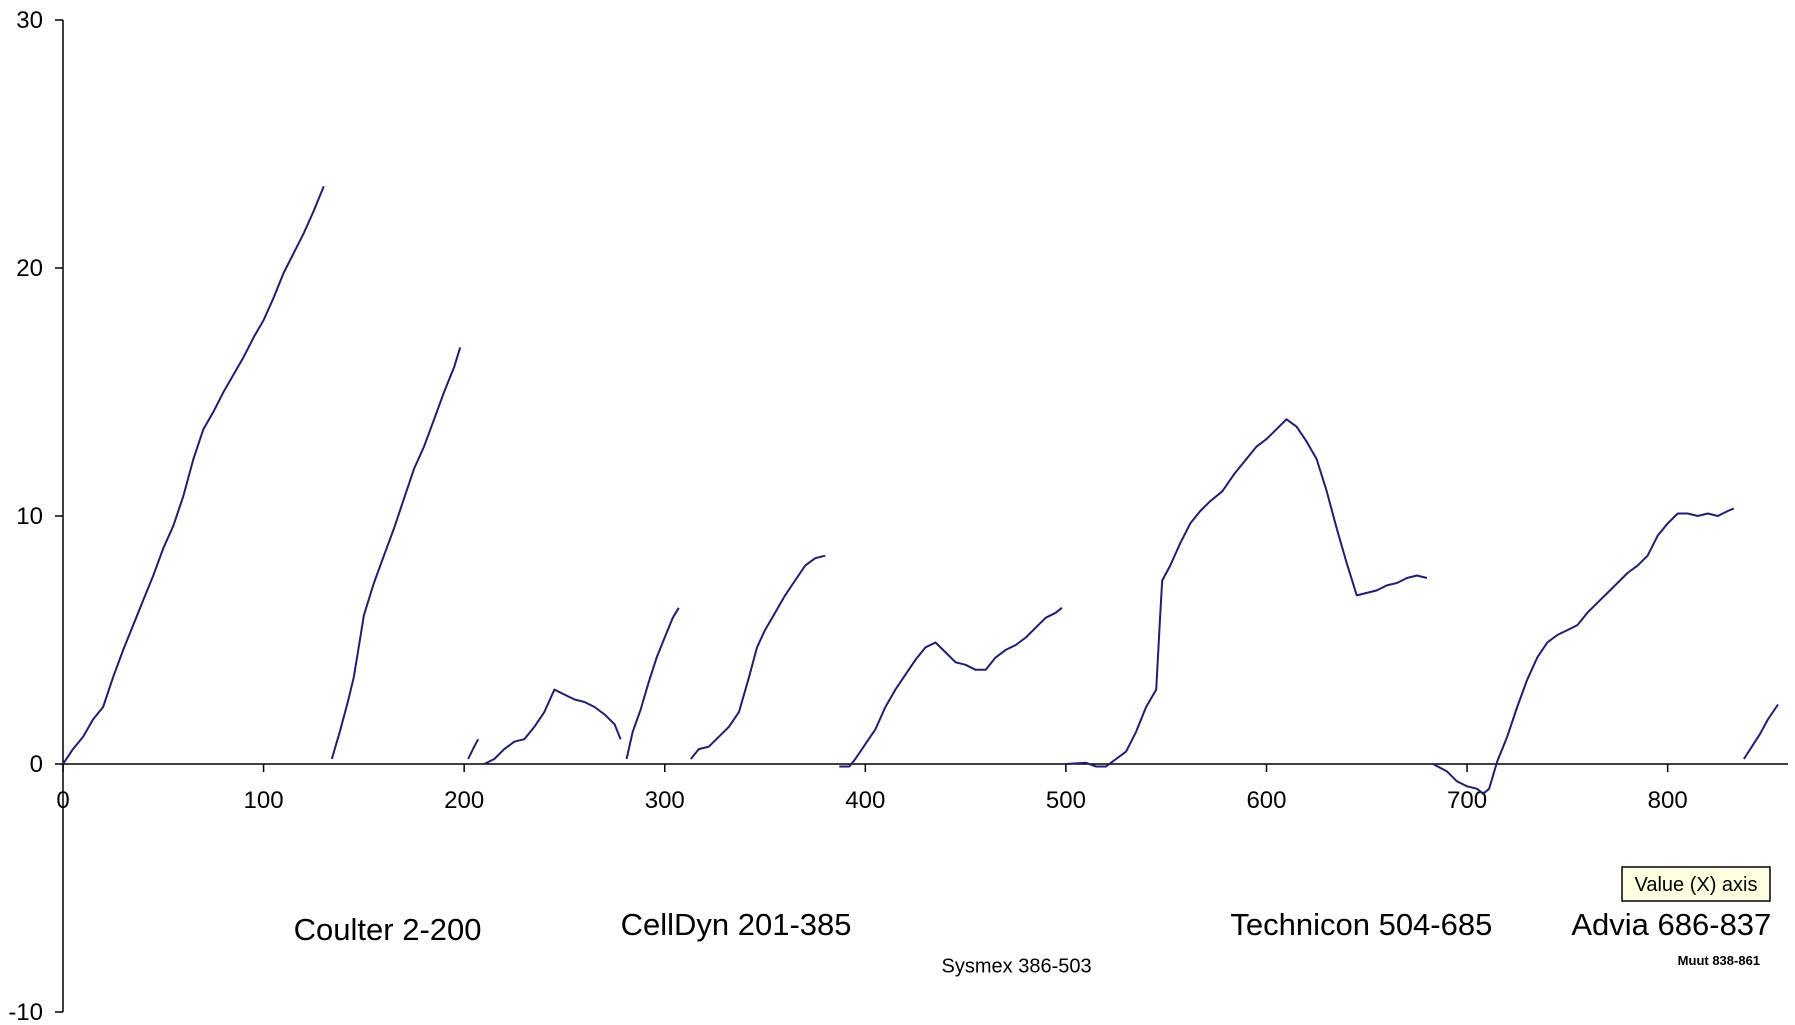 The height and width of the screenshot is (1025, 1795). Describe the element at coordinates (1017, 966) in the screenshot. I see `region-label: Sysmex 386-503` at that location.